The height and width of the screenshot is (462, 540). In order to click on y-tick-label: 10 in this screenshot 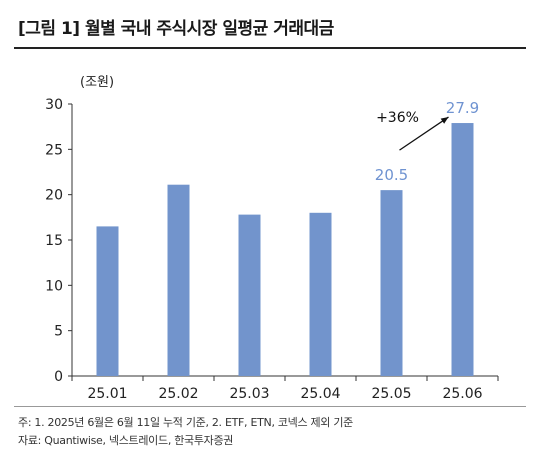, I will do `click(54, 286)`.